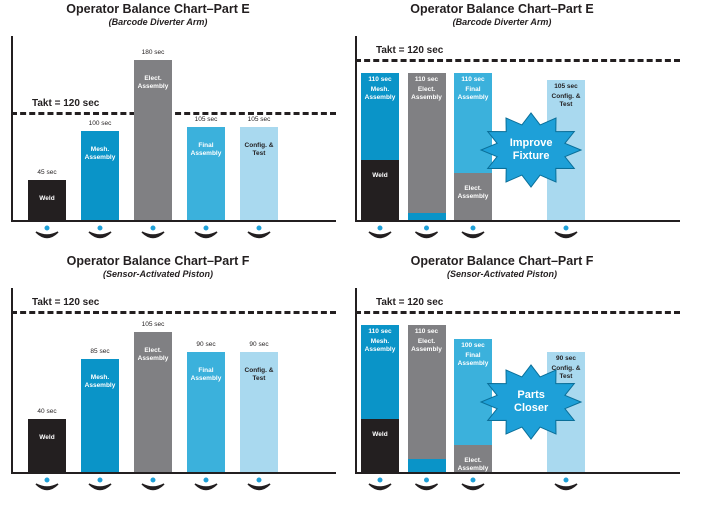 Image resolution: width=706 pixels, height=521 pixels. What do you see at coordinates (100, 351) in the screenshot?
I see `total-label: 85 sec` at bounding box center [100, 351].